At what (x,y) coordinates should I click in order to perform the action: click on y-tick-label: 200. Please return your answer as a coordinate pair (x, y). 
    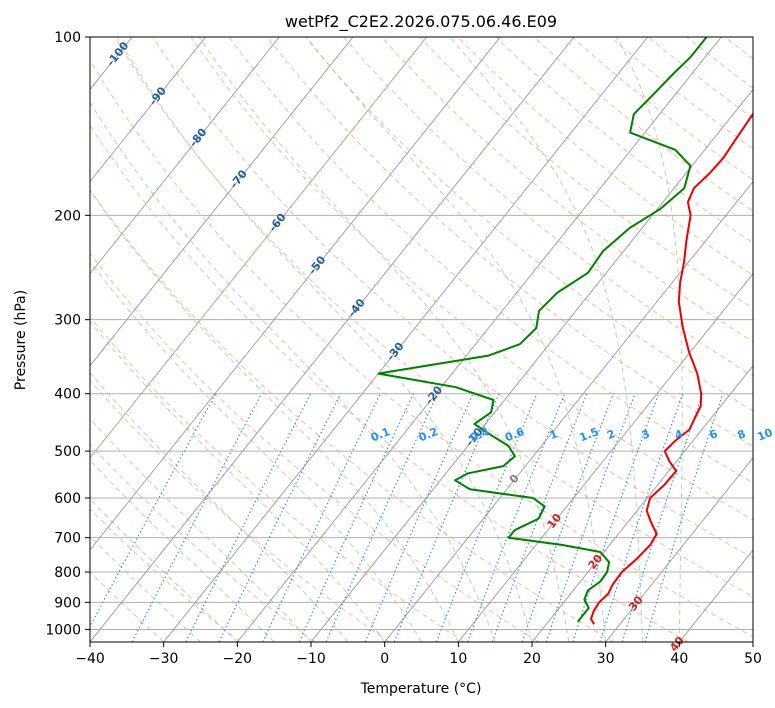
    Looking at the image, I should click on (67, 216).